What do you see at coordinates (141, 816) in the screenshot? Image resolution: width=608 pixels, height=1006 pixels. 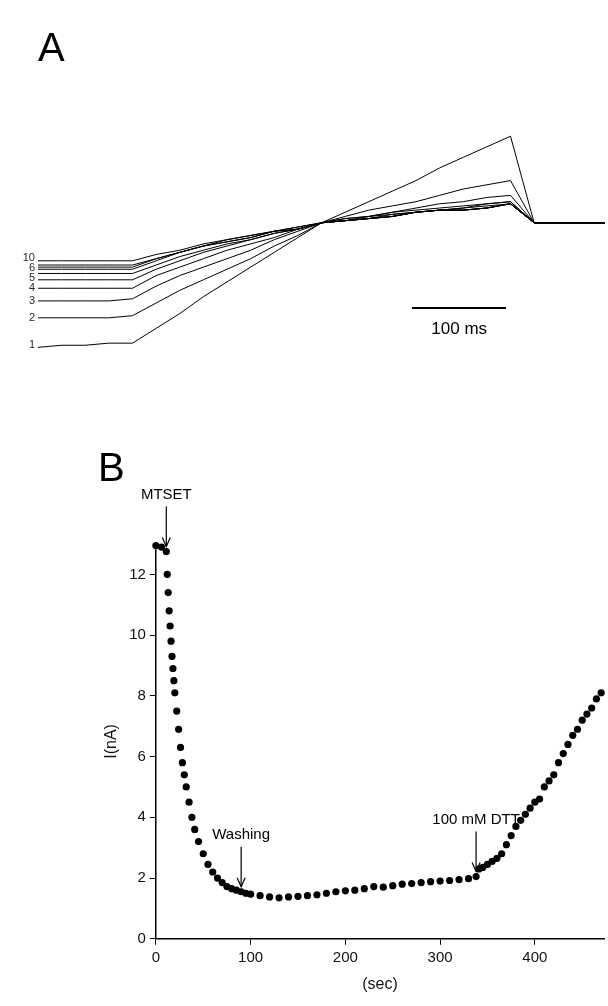 I see `y-tick-label: 4` at bounding box center [141, 816].